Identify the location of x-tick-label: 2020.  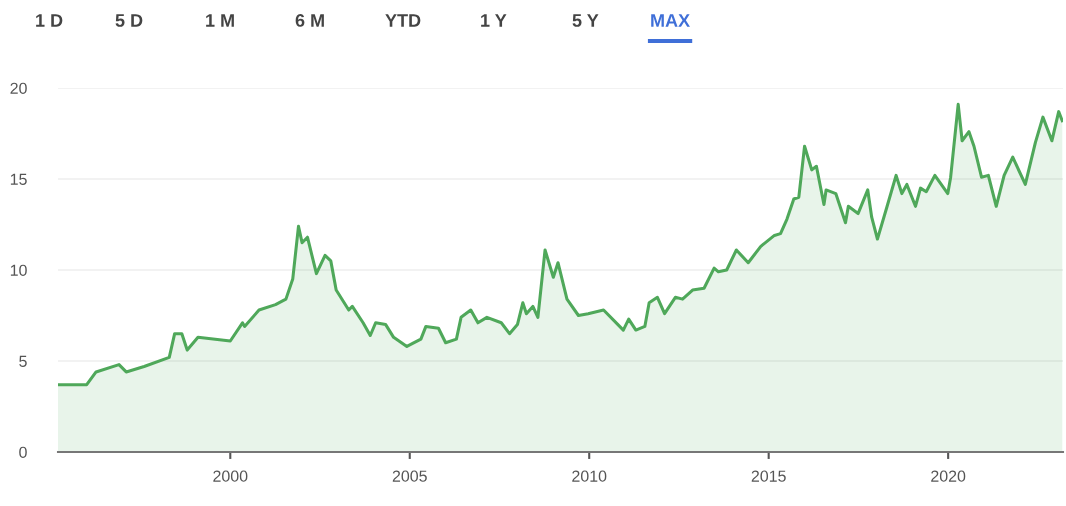
(948, 476).